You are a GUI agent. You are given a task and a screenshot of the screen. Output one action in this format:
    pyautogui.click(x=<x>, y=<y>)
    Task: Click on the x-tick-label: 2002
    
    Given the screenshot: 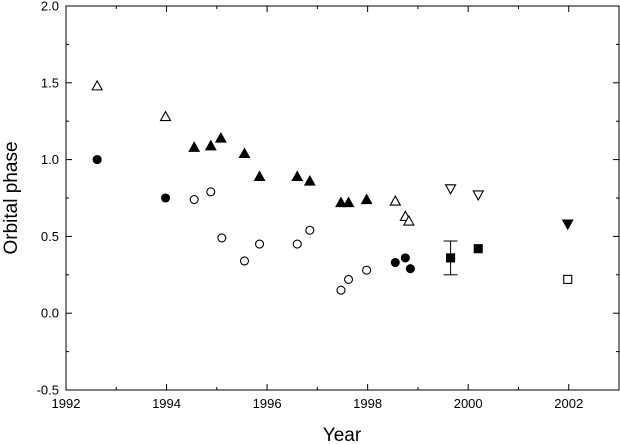 What is the action you would take?
    pyautogui.click(x=568, y=403)
    